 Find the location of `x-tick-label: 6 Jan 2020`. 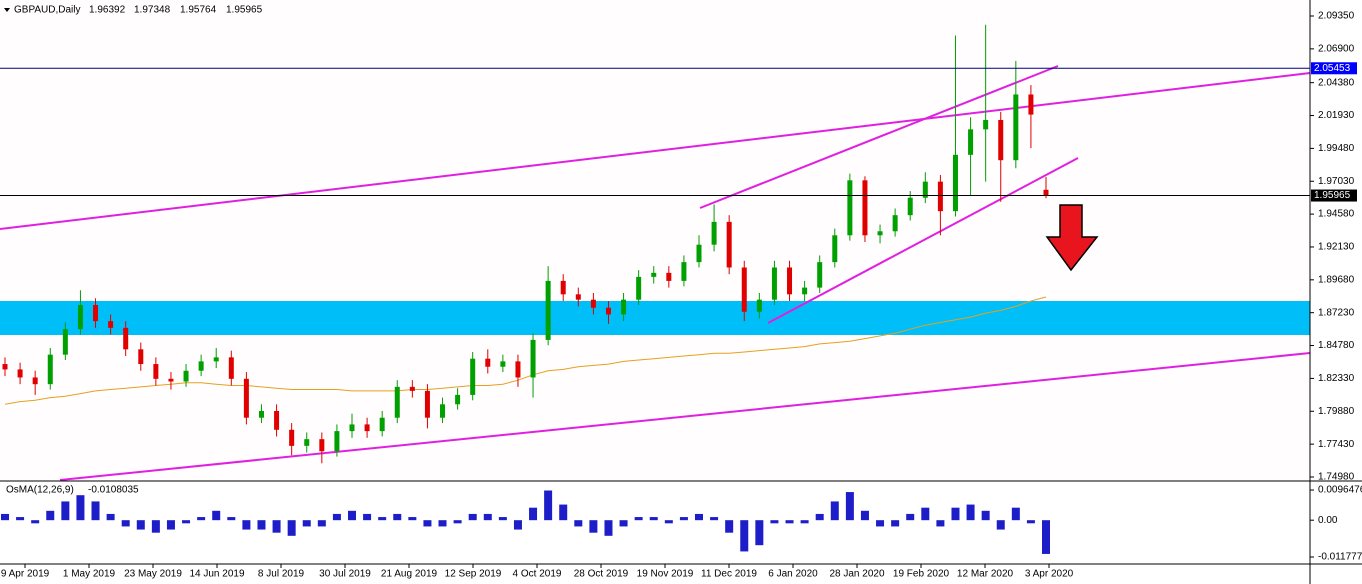

x-tick-label: 6 Jan 2020 is located at coordinates (793, 574).